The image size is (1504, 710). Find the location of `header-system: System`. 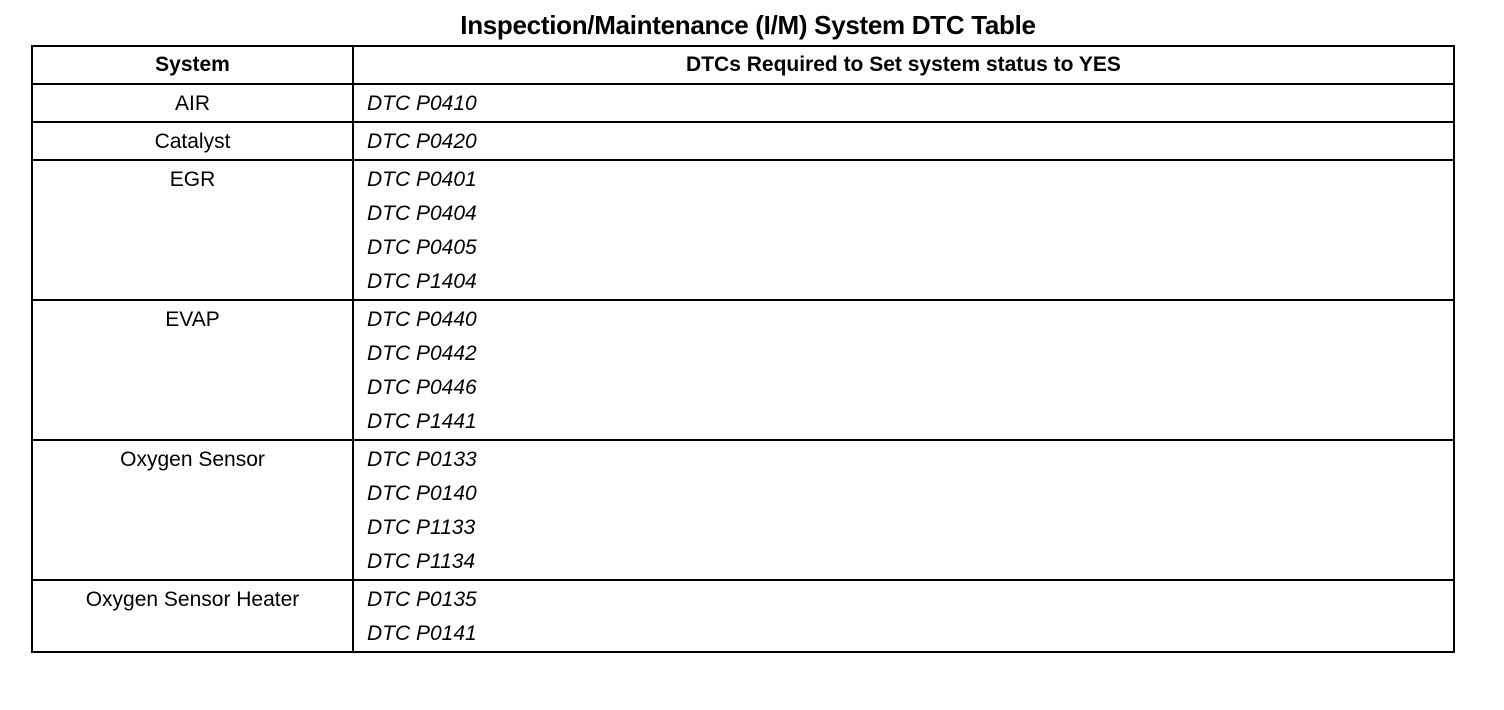

header-system: System is located at coordinates (192, 65).